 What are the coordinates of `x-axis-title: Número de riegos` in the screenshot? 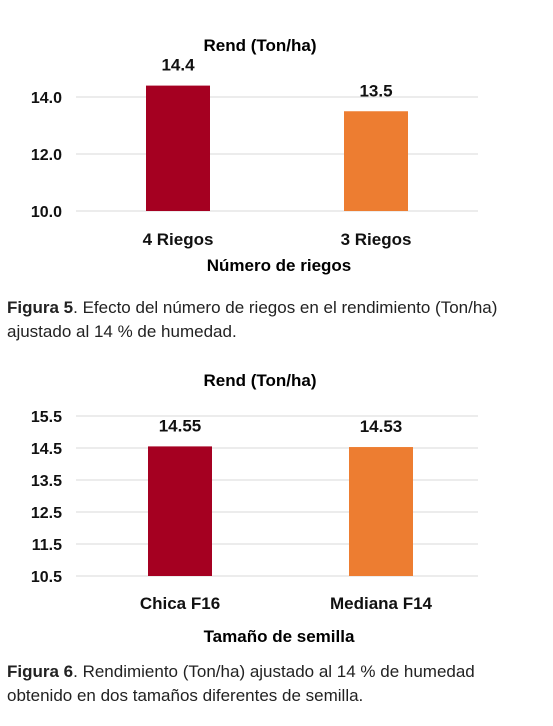 It's located at (279, 265).